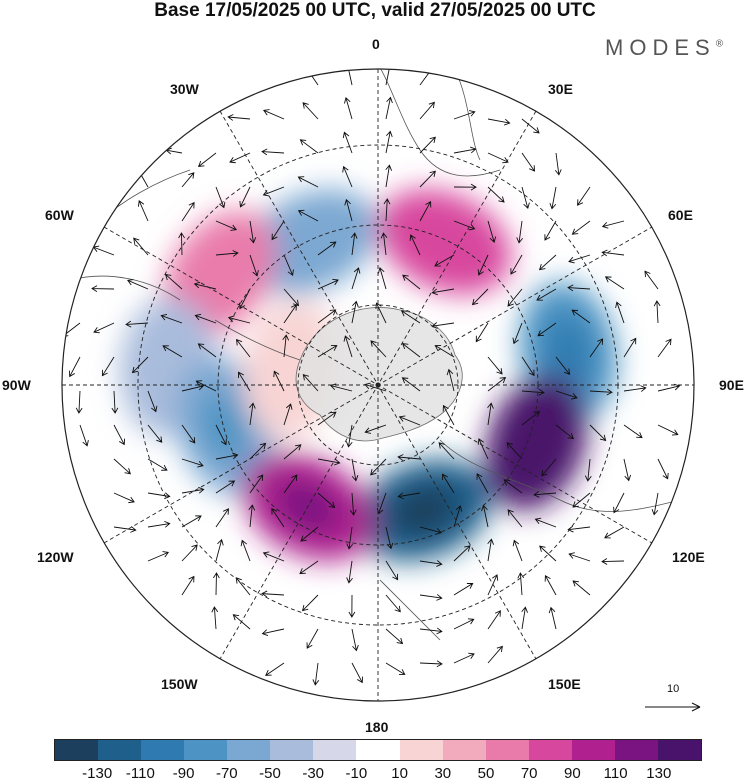 The height and width of the screenshot is (783, 750). I want to click on colorbar-tick-label: -10, so click(356, 773).